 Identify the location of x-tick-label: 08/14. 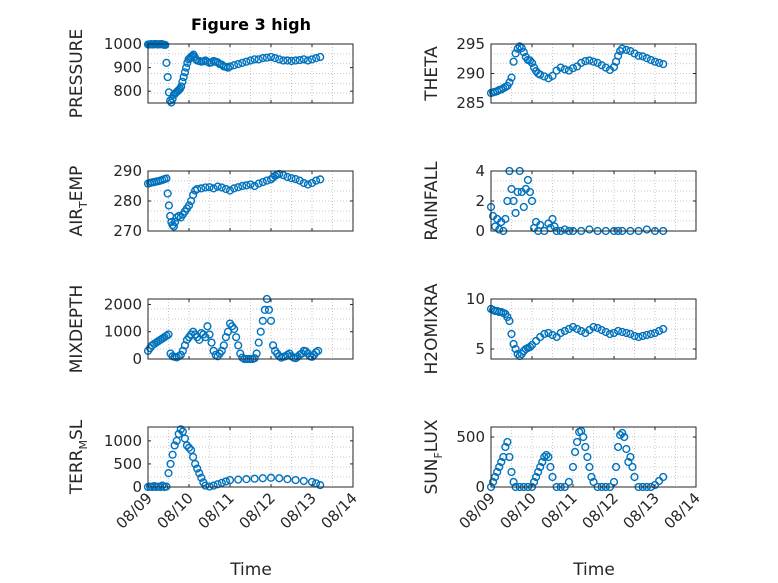
(339, 510).